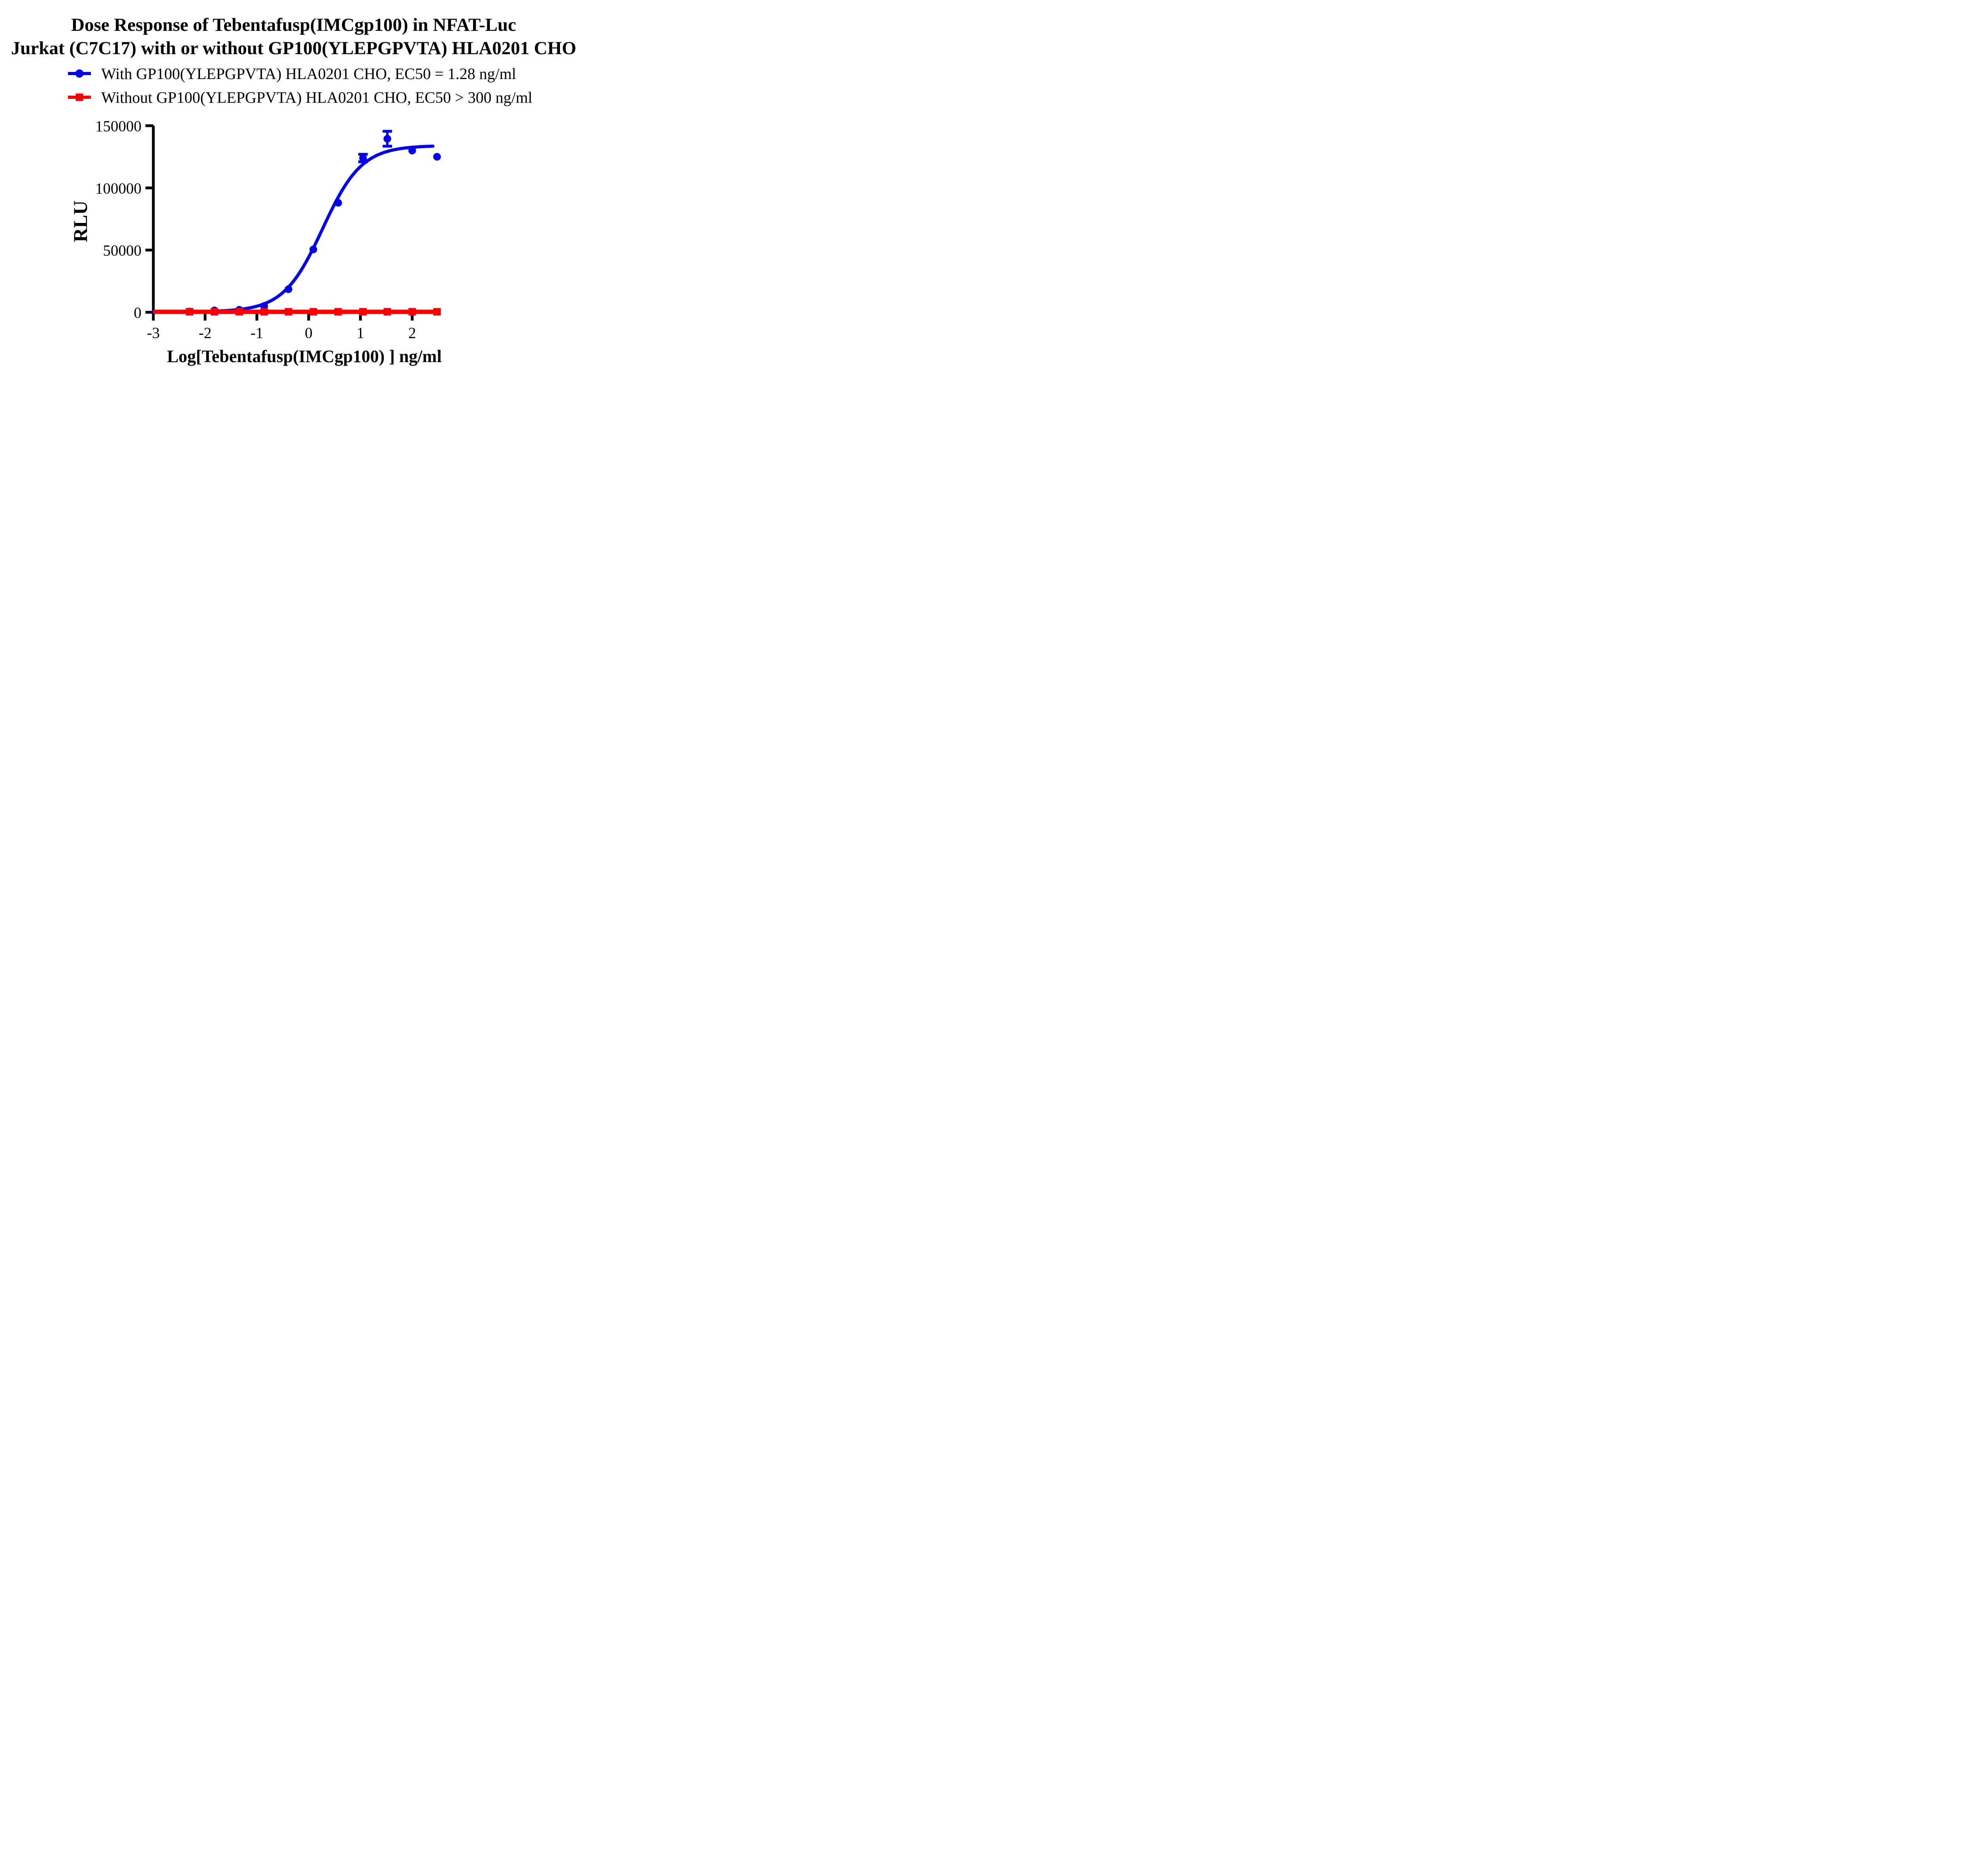  Describe the element at coordinates (118, 188) in the screenshot. I see `y-tick-label: 100000` at that location.